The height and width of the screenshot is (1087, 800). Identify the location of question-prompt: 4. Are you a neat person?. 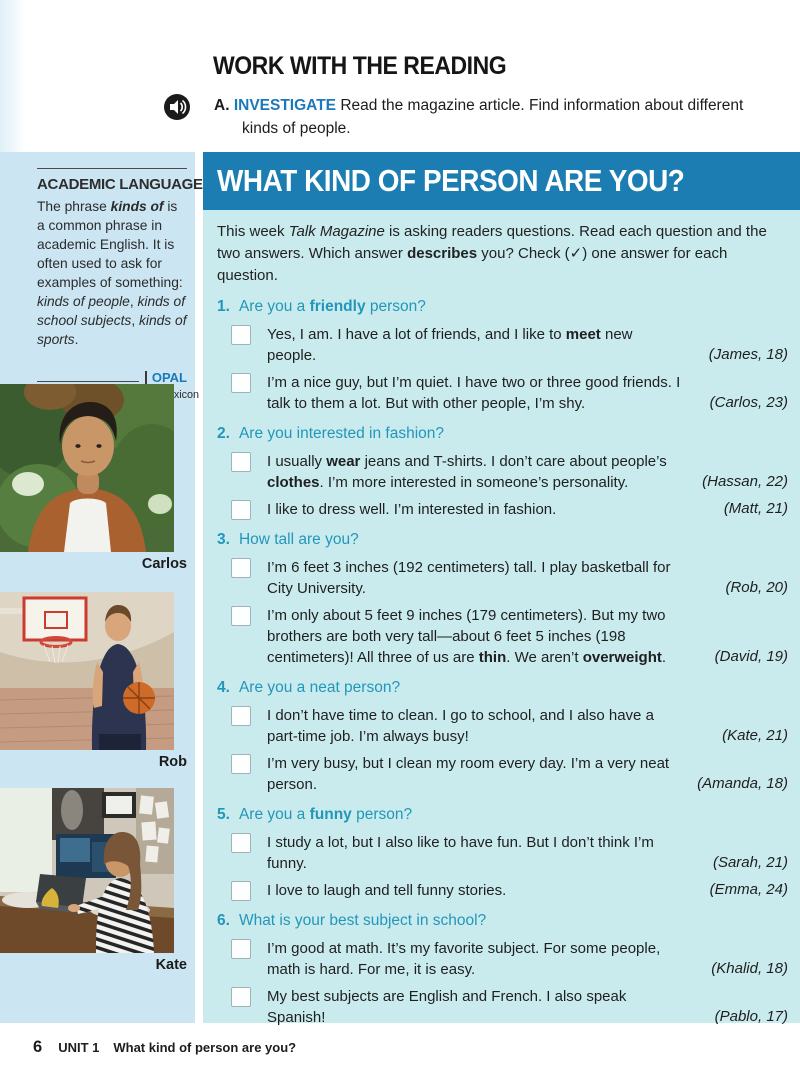
(309, 687).